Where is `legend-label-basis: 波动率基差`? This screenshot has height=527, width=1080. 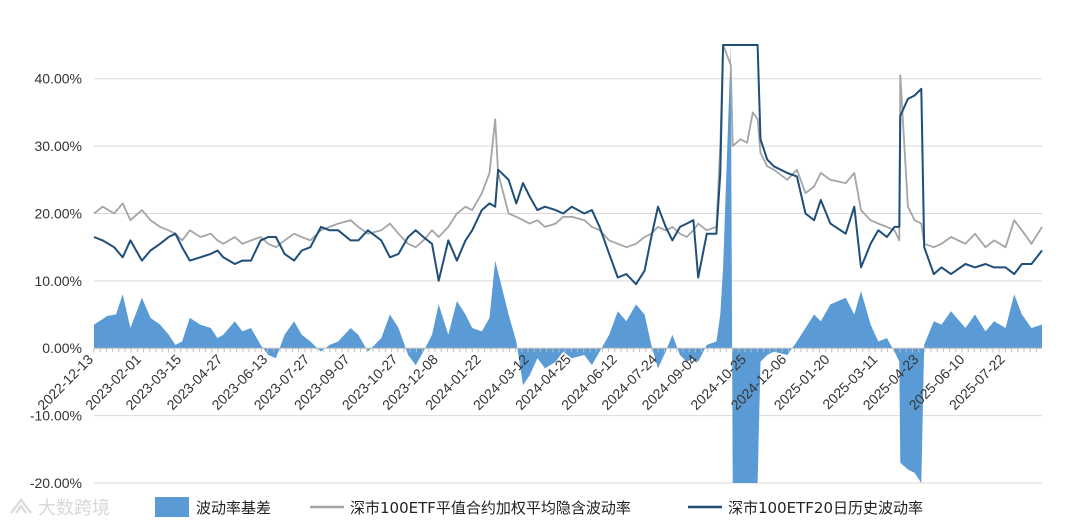 legend-label-basis: 波动率基差 is located at coordinates (233, 508).